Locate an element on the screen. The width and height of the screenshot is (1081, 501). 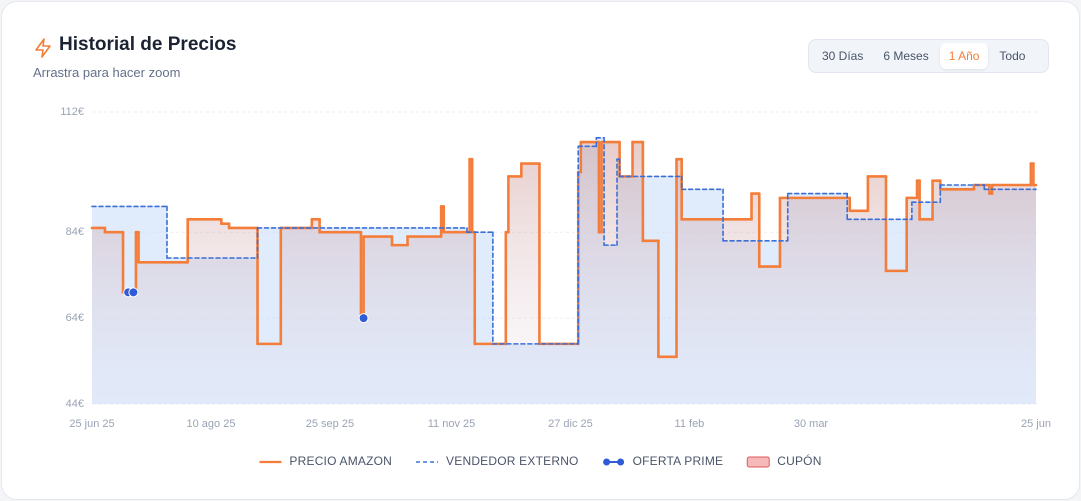
range-button: Todo is located at coordinates (1012, 56).